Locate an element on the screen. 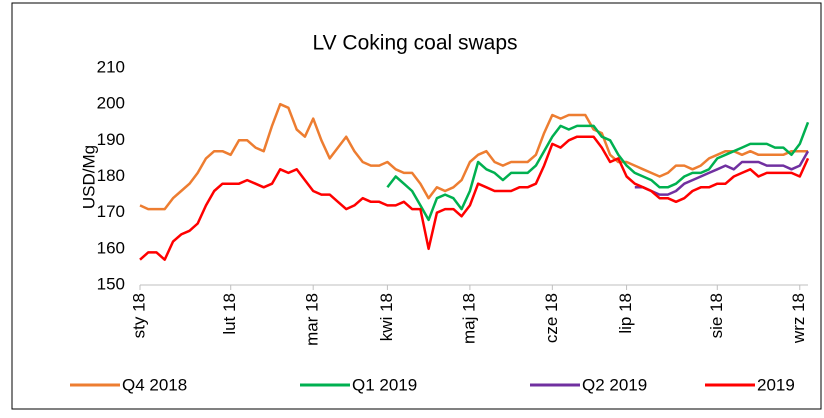 This screenshot has height=418, width=824. legend-label: Q1 2019 is located at coordinates (384, 384).